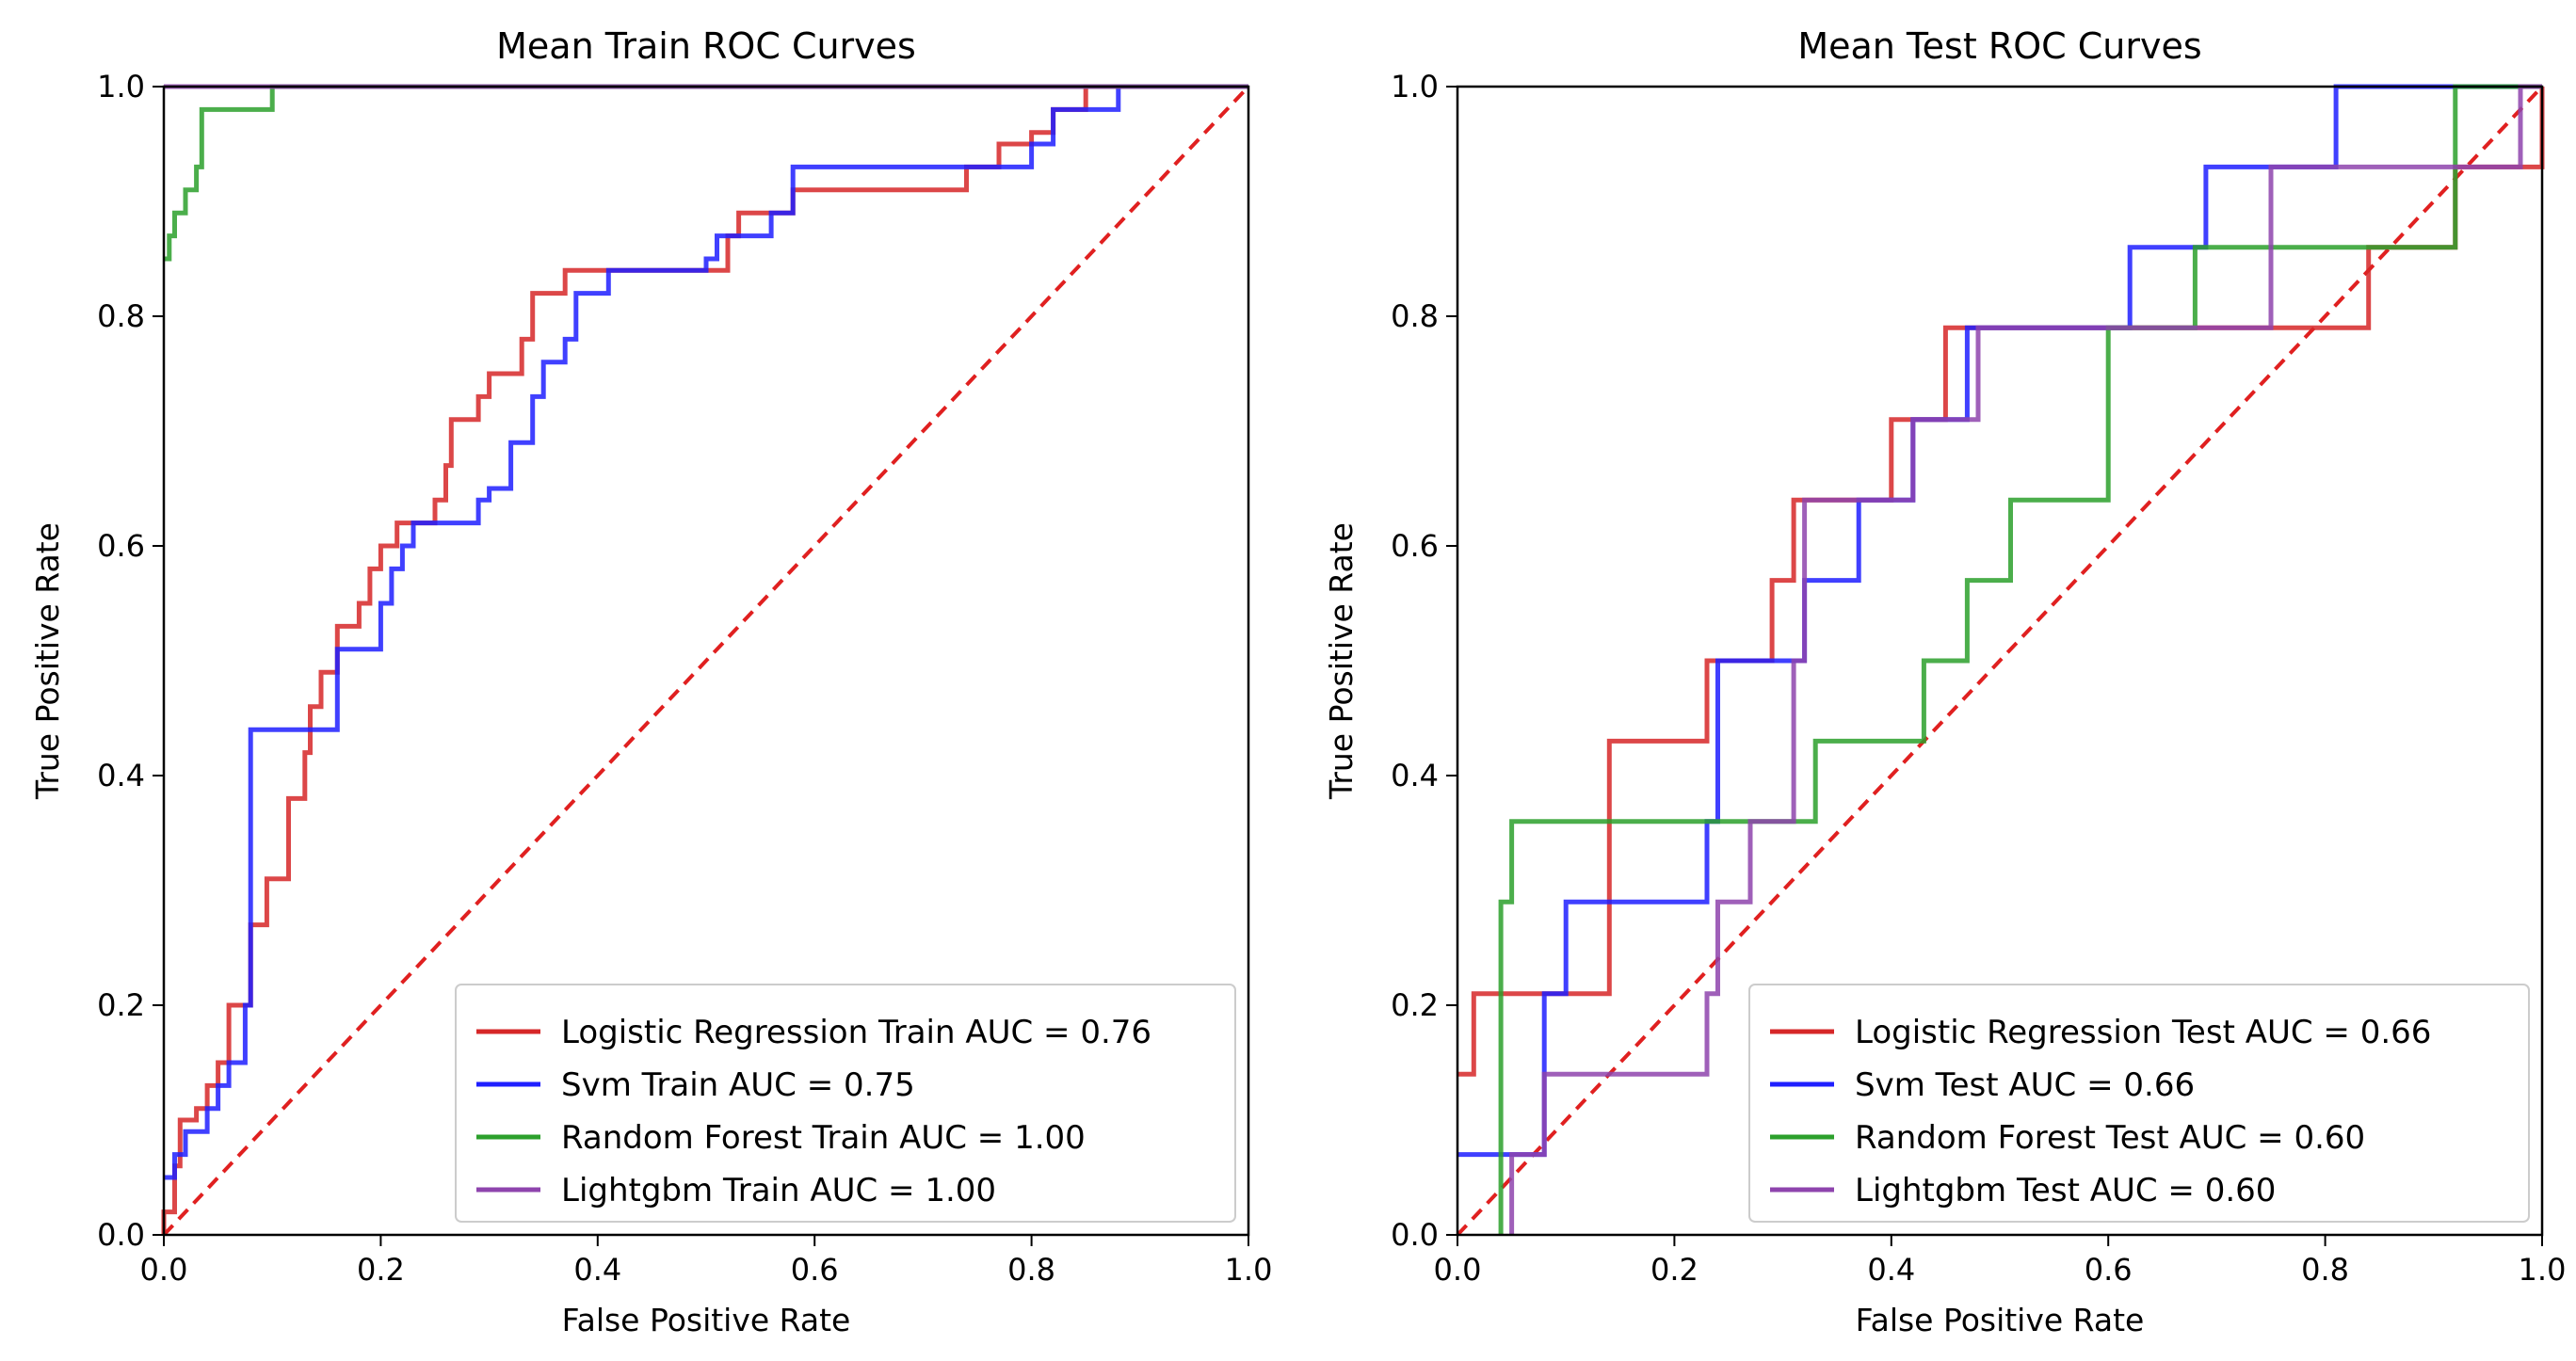 The height and width of the screenshot is (1361, 2576). Describe the element at coordinates (2065, 1190) in the screenshot. I see `legend-entry: Lightgbm Test AUC = 0.60` at that location.